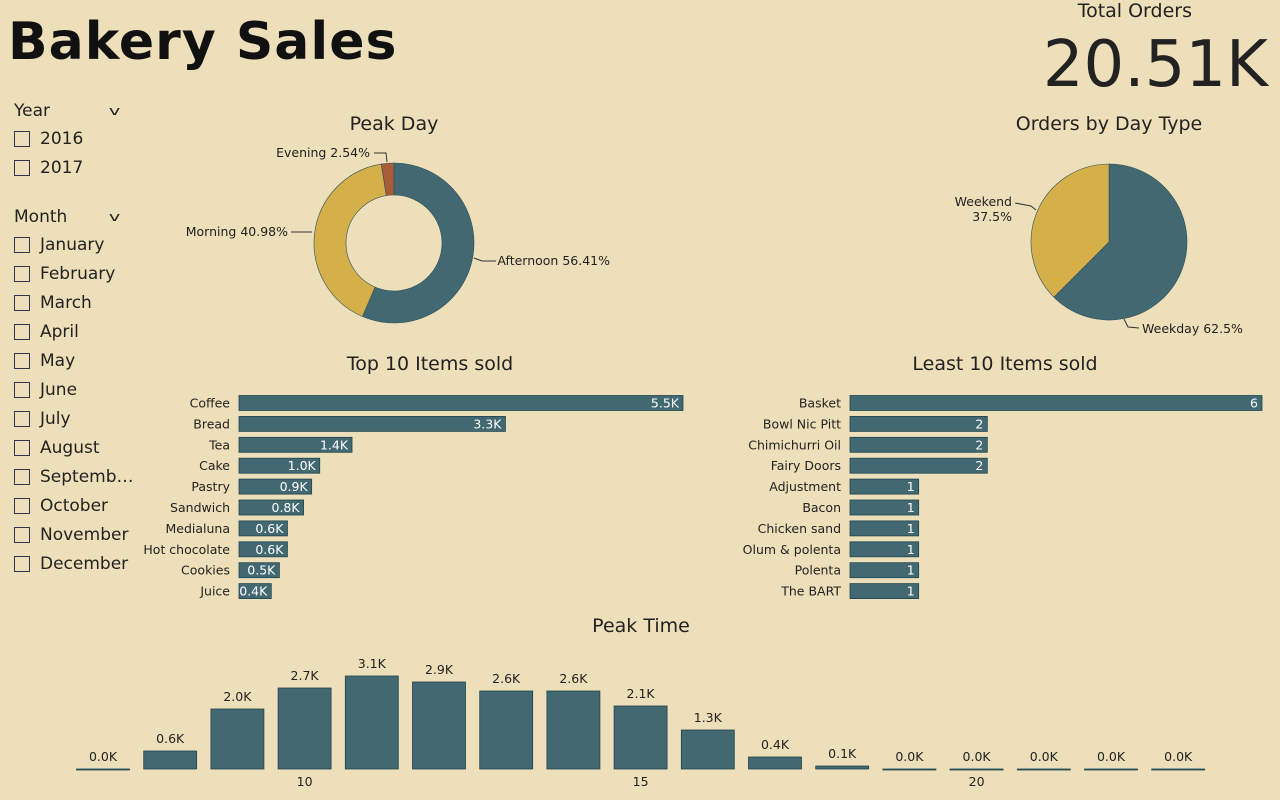  Describe the element at coordinates (237, 231) in the screenshot. I see `slice-label-morning: Morning 40.98%` at that location.